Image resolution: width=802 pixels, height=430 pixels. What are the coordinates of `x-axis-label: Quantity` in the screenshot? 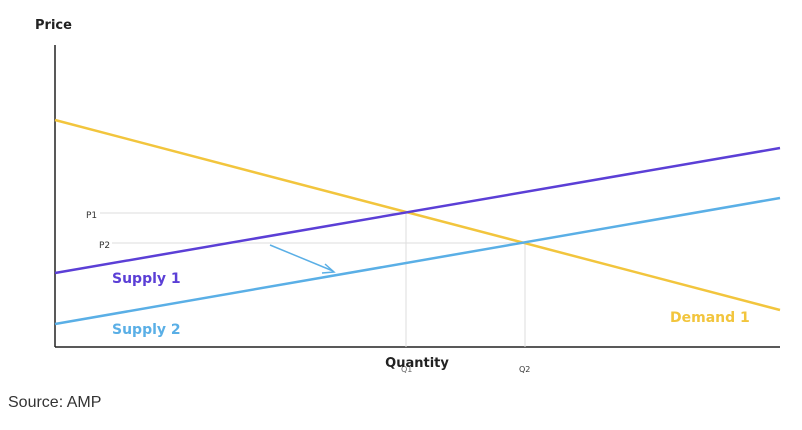 It's located at (417, 363).